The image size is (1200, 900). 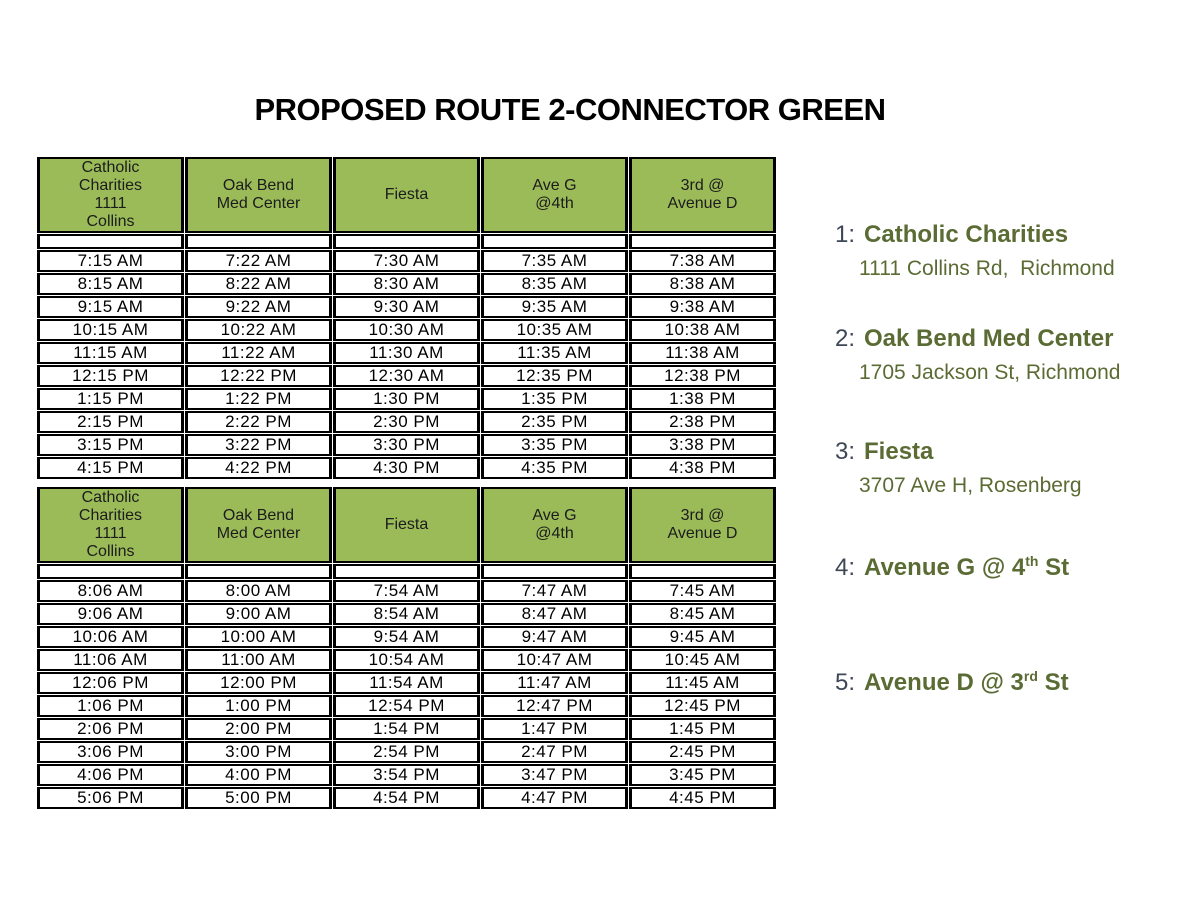 I want to click on time-cell: 1:15 PM, so click(x=110, y=399).